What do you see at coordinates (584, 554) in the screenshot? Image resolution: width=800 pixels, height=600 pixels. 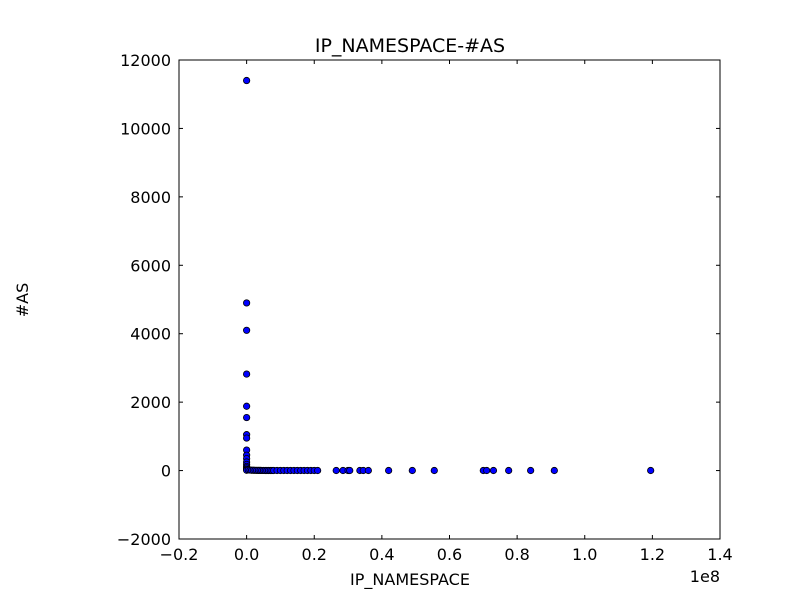 I see `x-tick-label: 1.0` at bounding box center [584, 554].